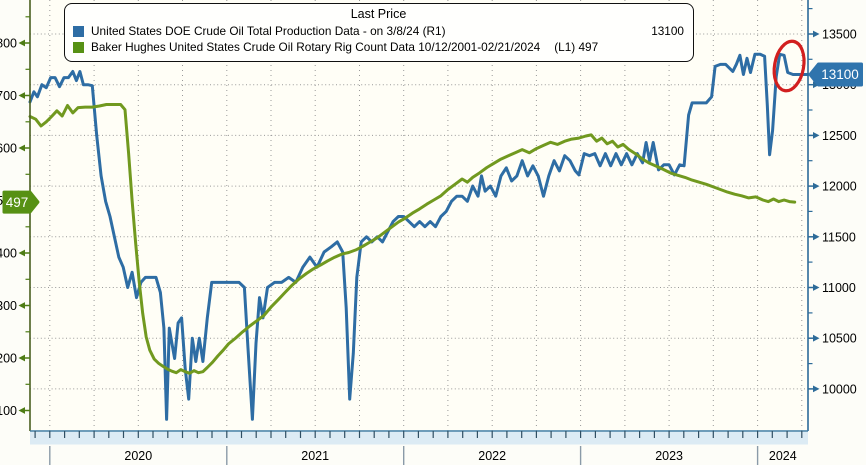  I want to click on rig-count-value-badge: 497, so click(21, 202).